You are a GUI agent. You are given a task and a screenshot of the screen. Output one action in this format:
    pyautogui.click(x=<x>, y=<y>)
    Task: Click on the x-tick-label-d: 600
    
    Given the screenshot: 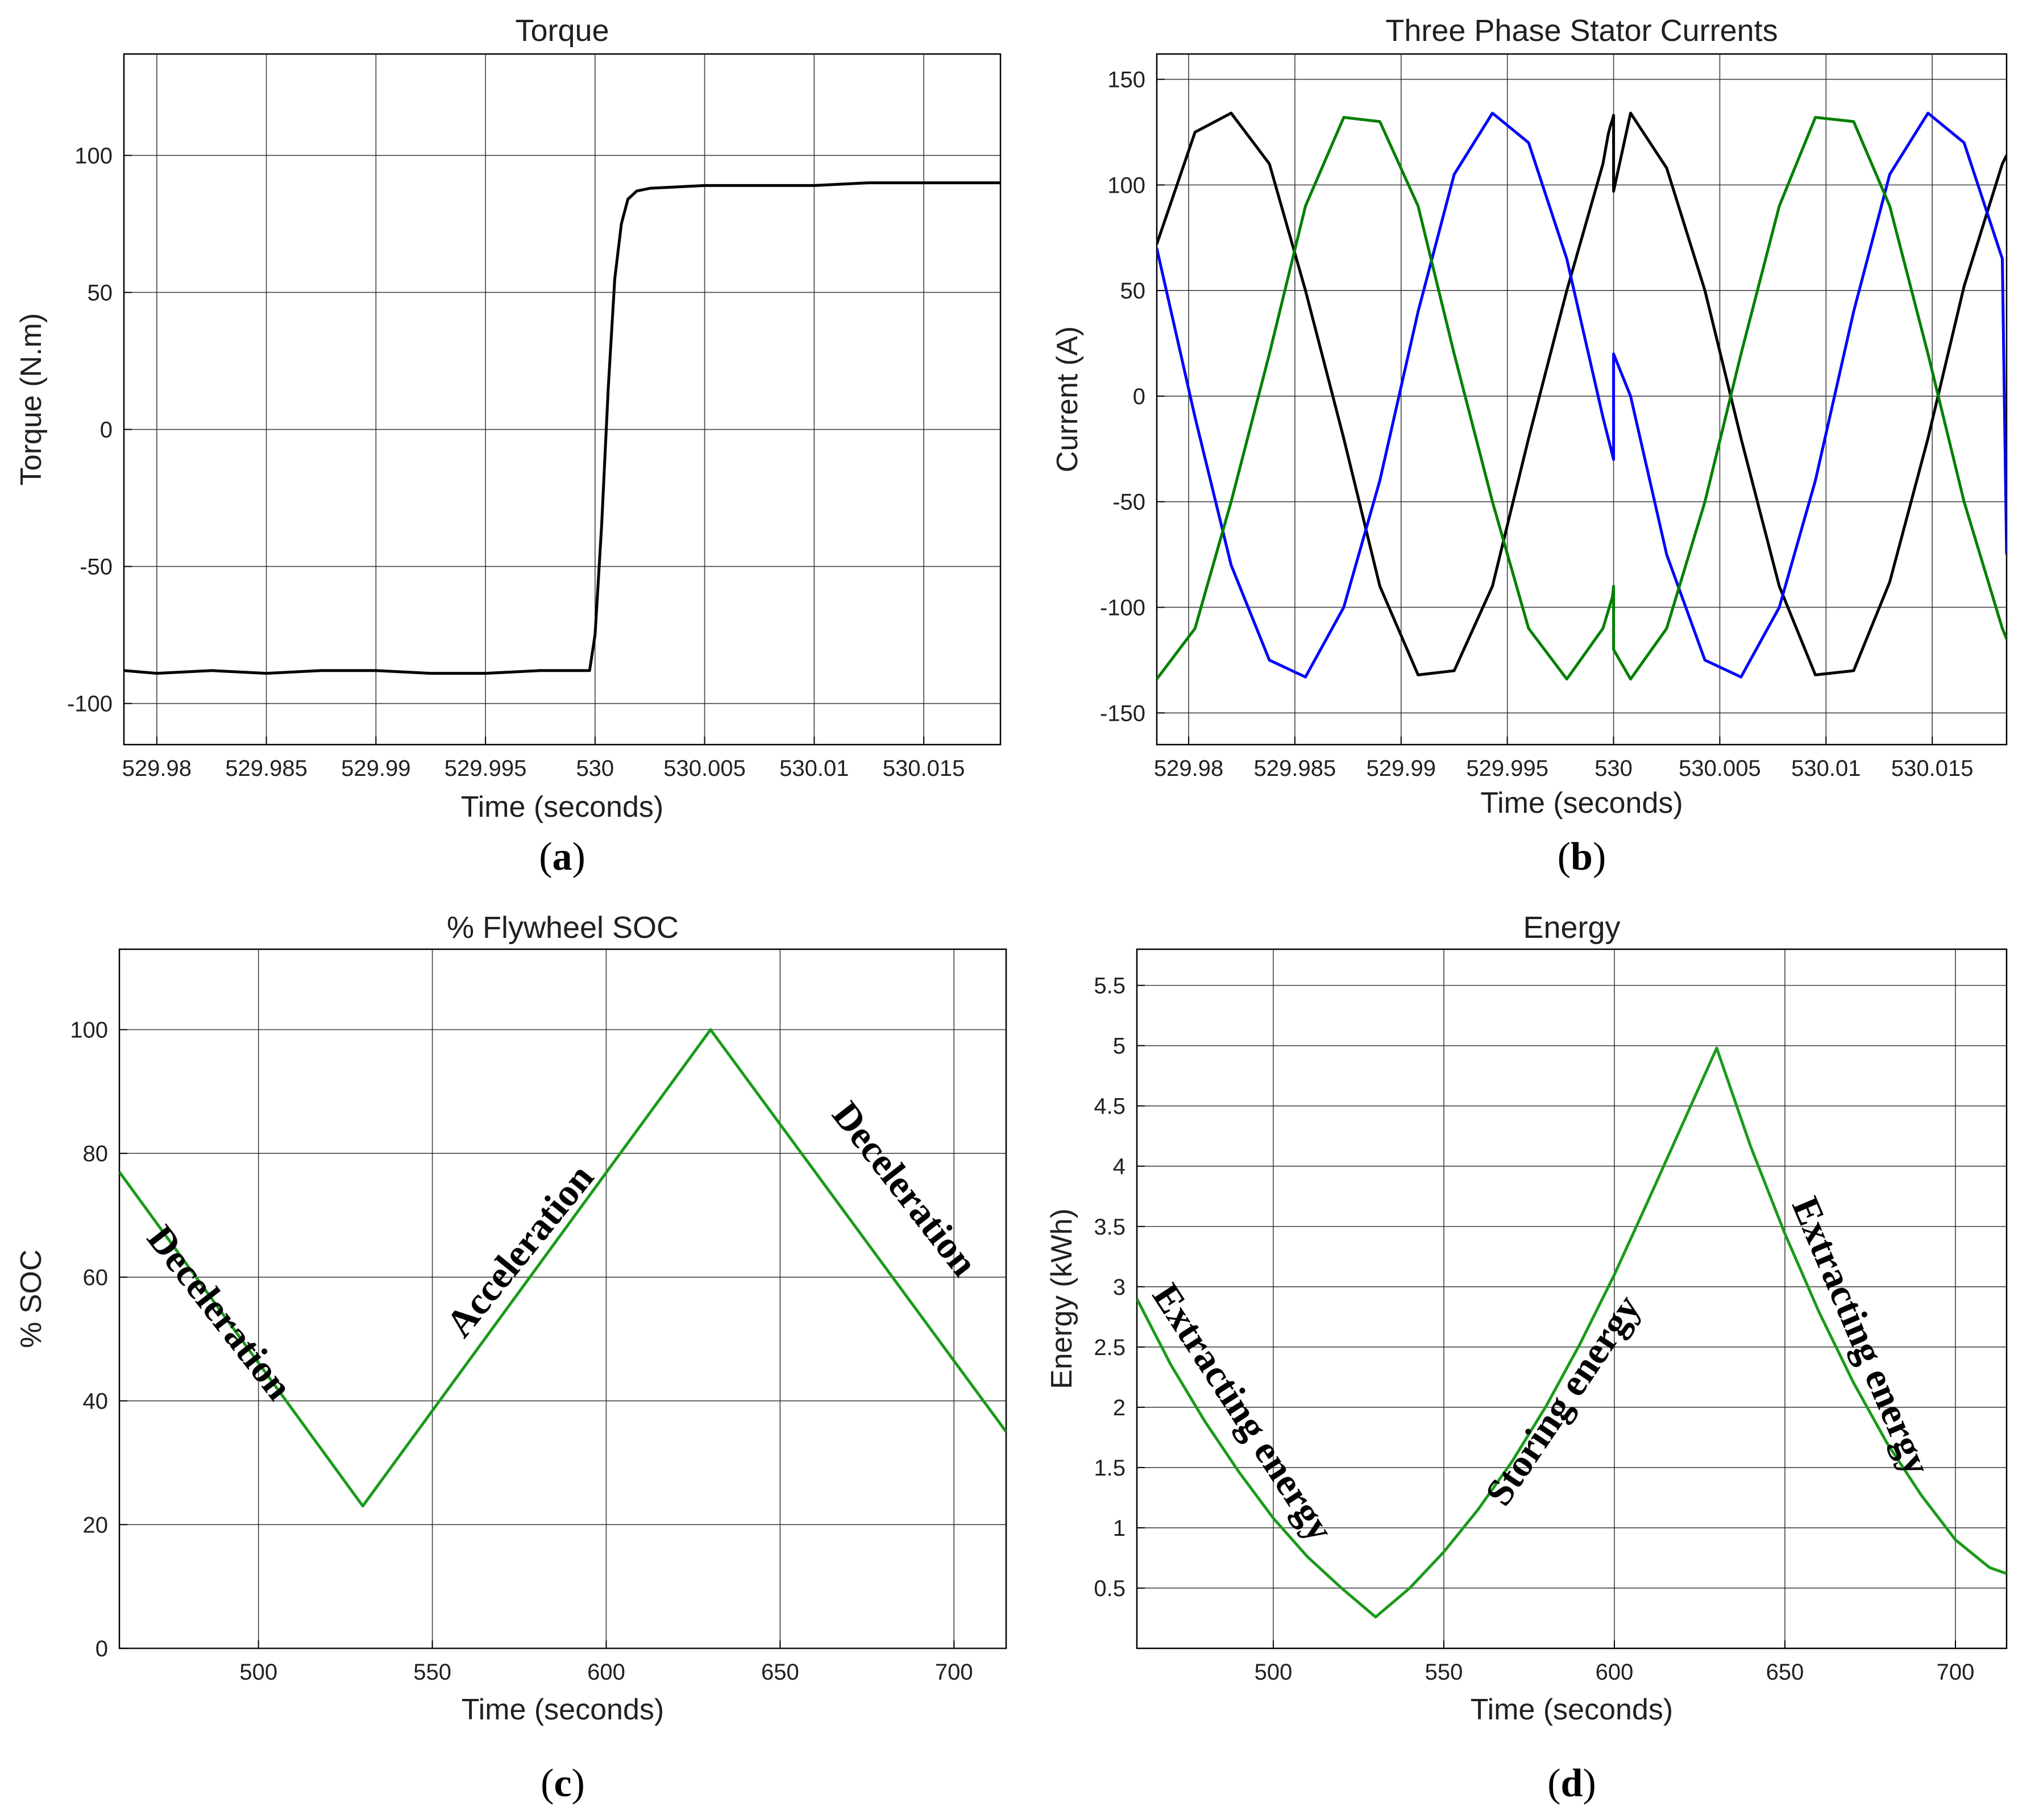 What is the action you would take?
    pyautogui.click(x=1615, y=1672)
    